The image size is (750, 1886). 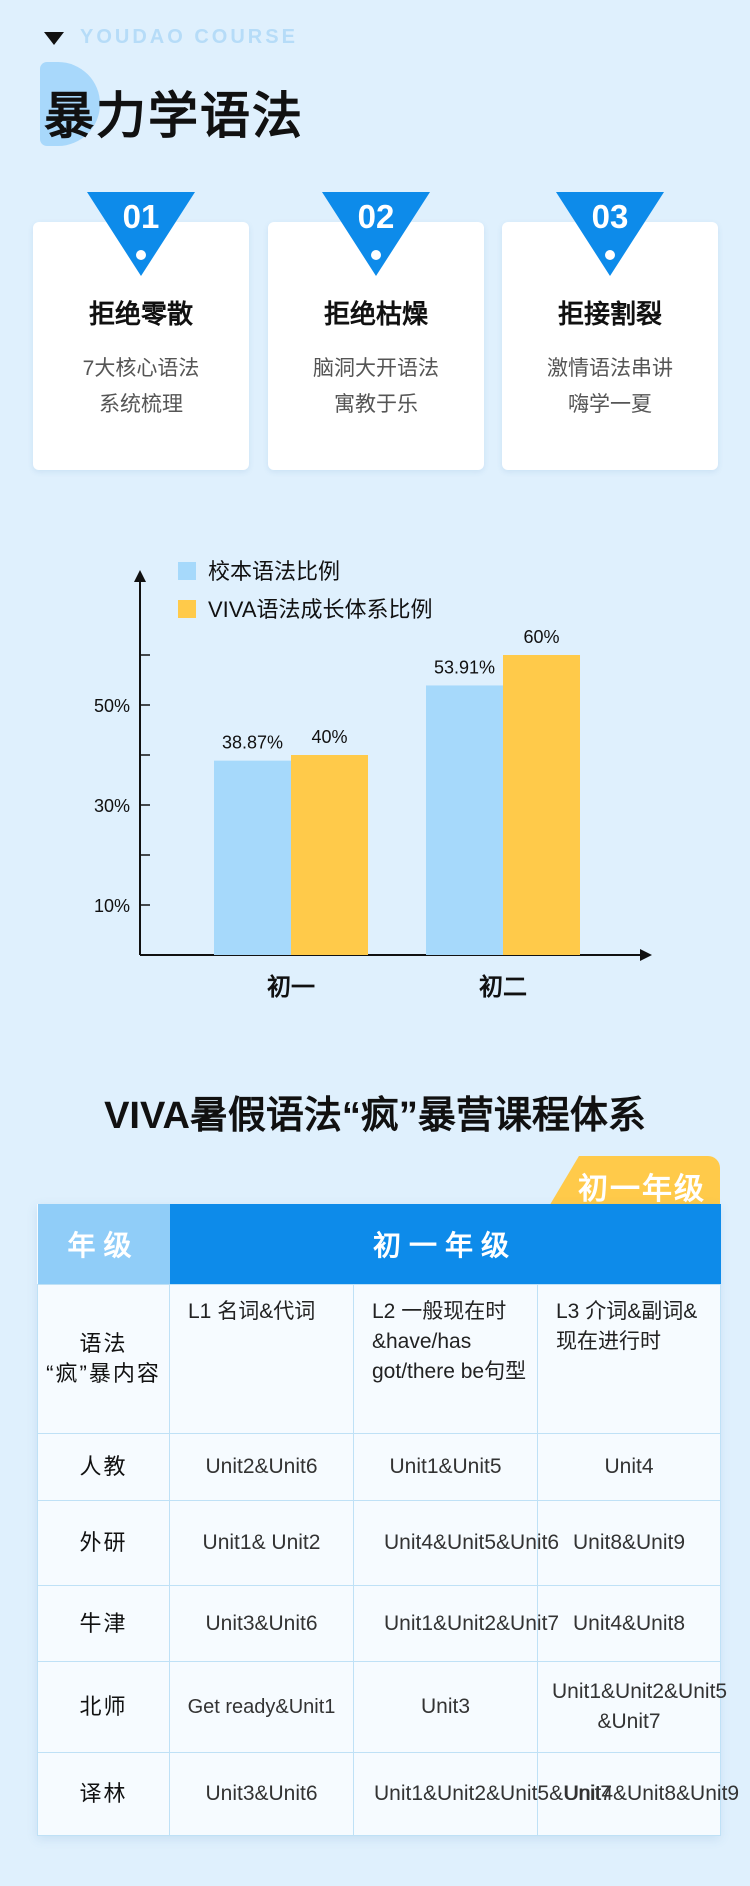 I want to click on row-label: 语法 “疯”暴内容, so click(x=103, y=1359).